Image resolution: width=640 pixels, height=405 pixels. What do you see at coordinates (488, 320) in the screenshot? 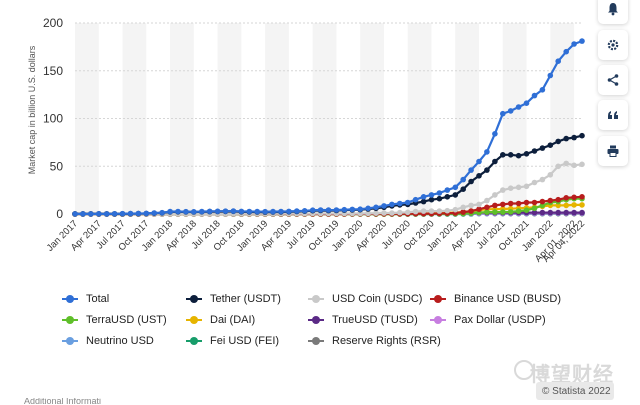
I see `legend-item: Pax Dollar (USDP)` at bounding box center [488, 320].